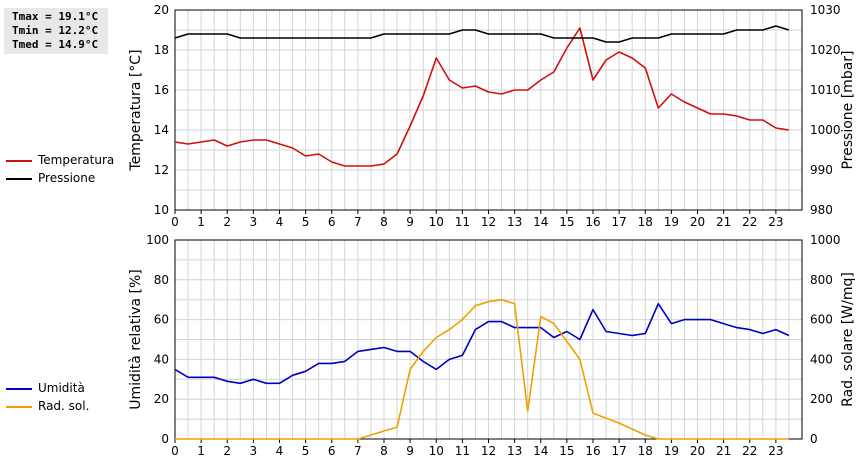 Image resolution: width=860 pixels, height=460 pixels. I want to click on bottom-x-tick-label: 6, so click(332, 451).